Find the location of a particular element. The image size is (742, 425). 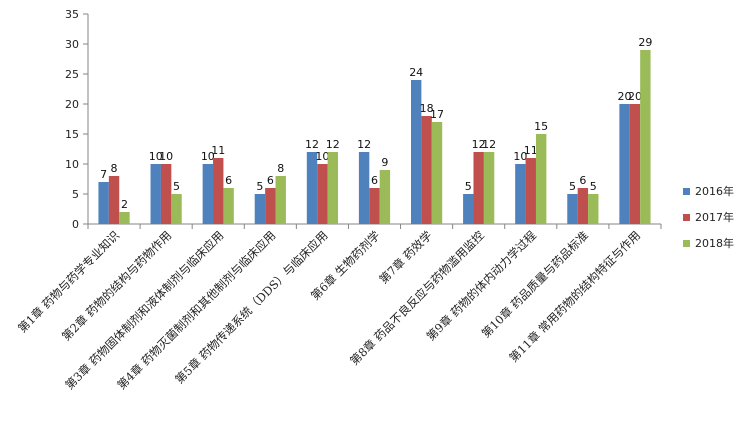

legend-item-2017: 2017年 is located at coordinates (708, 217).